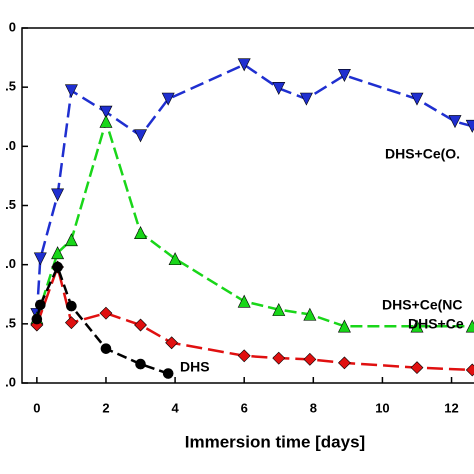 The width and height of the screenshot is (474, 474). What do you see at coordinates (382, 407) in the screenshot?
I see `x-tick-label: 10` at bounding box center [382, 407].